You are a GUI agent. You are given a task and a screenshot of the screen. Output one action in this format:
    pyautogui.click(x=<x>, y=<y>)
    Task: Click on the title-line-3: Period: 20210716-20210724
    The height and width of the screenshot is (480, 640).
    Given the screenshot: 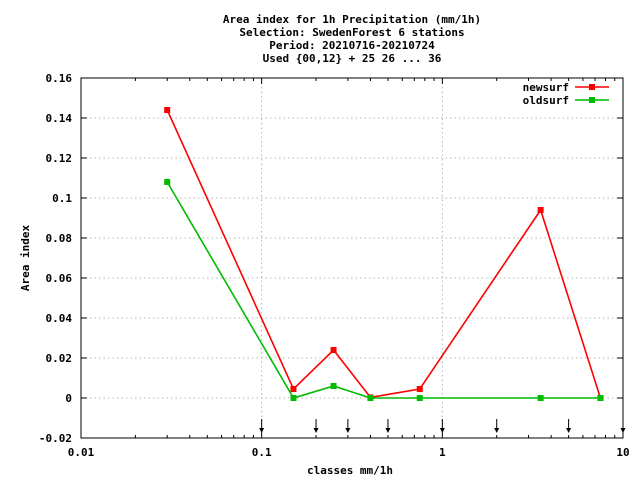 What is the action you would take?
    pyautogui.click(x=352, y=45)
    